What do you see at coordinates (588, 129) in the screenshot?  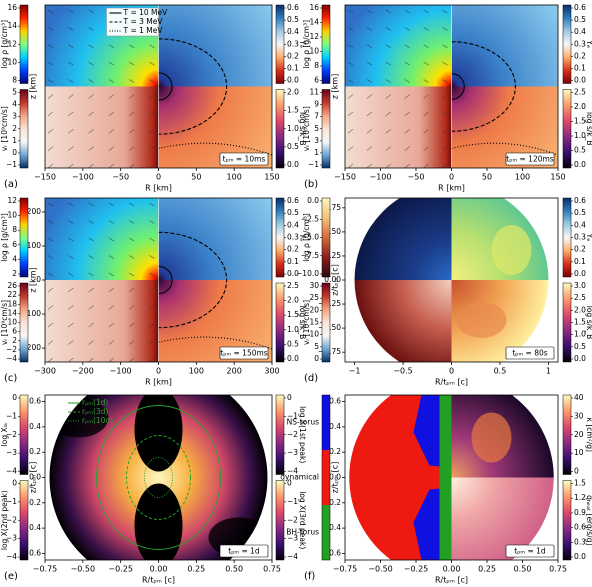 I see `colorbar-label: log s/k_B` at bounding box center [588, 129].